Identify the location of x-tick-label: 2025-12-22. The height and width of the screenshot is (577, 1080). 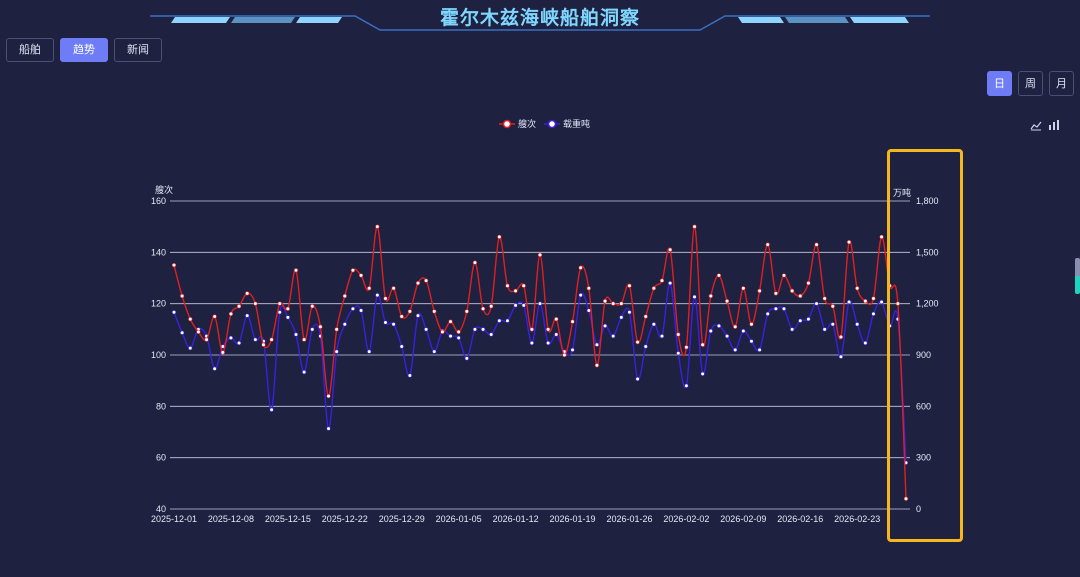
(345, 519).